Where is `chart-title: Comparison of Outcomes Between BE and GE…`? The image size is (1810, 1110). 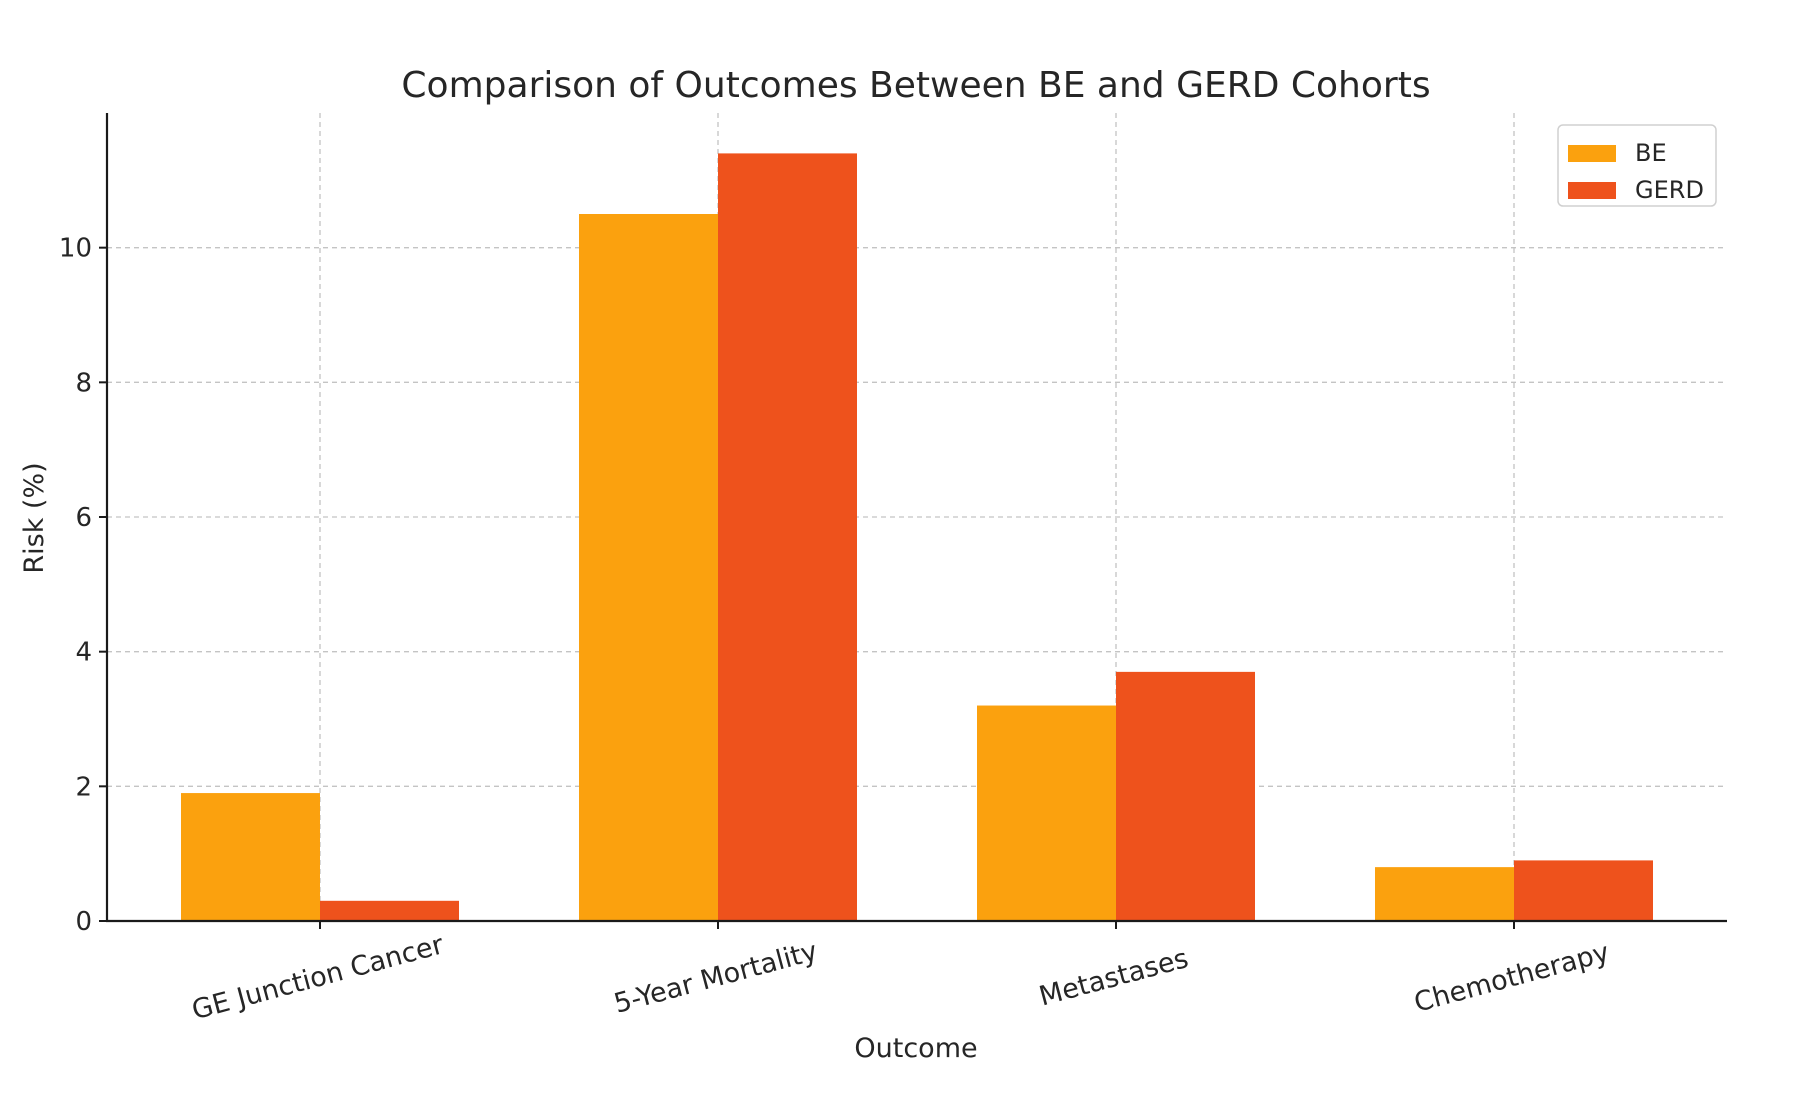 chart-title: Comparison of Outcomes Between BE and GE… is located at coordinates (915, 85).